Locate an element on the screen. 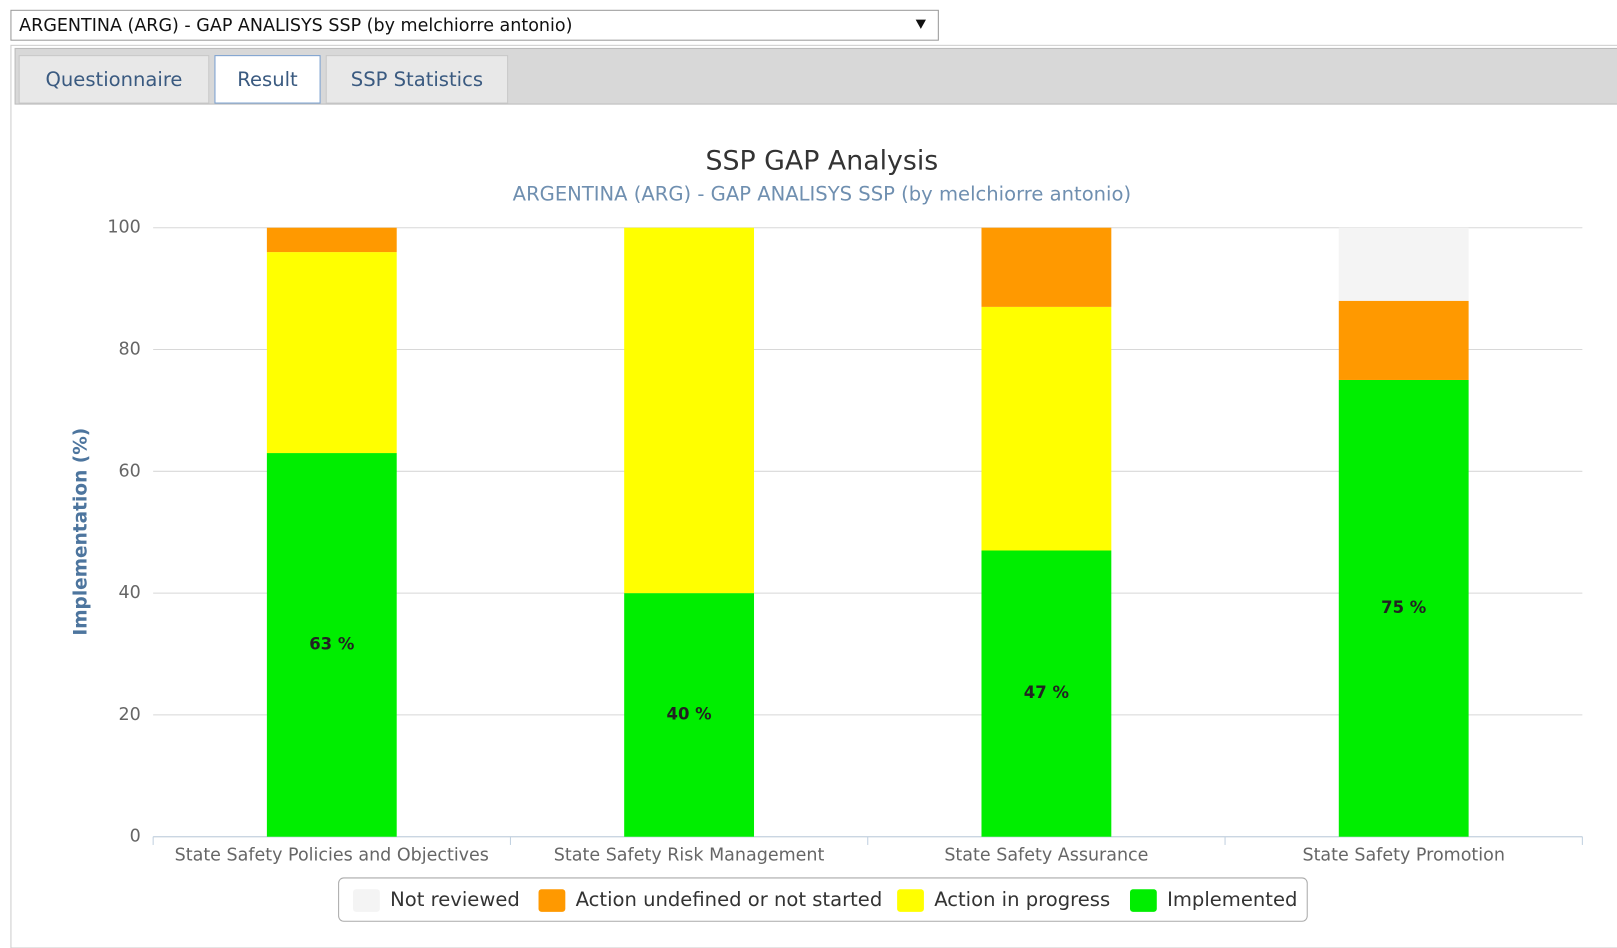 The width and height of the screenshot is (1617, 948). x-tick-label: State Safety Policies and Objectives is located at coordinates (332, 855).